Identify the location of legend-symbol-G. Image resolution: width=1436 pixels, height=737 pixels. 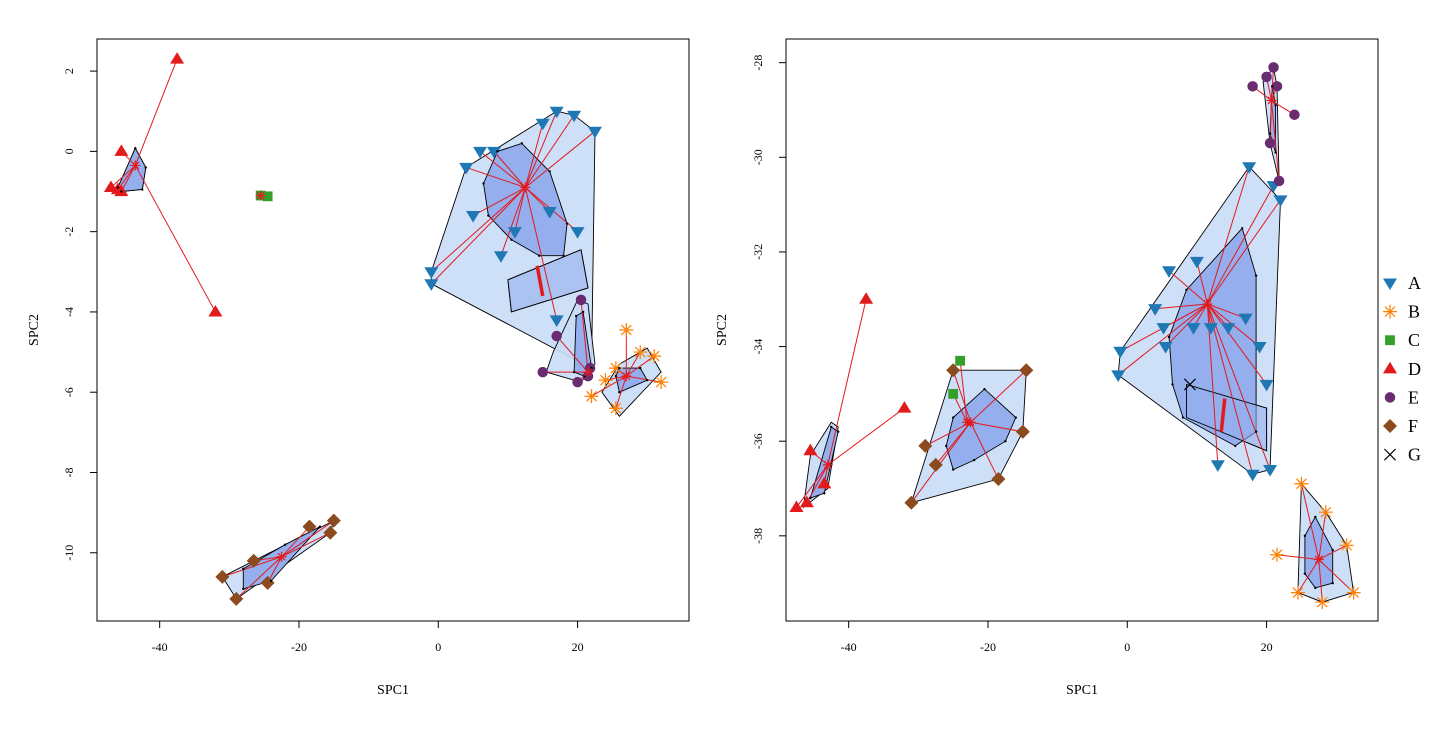
(1390, 454).